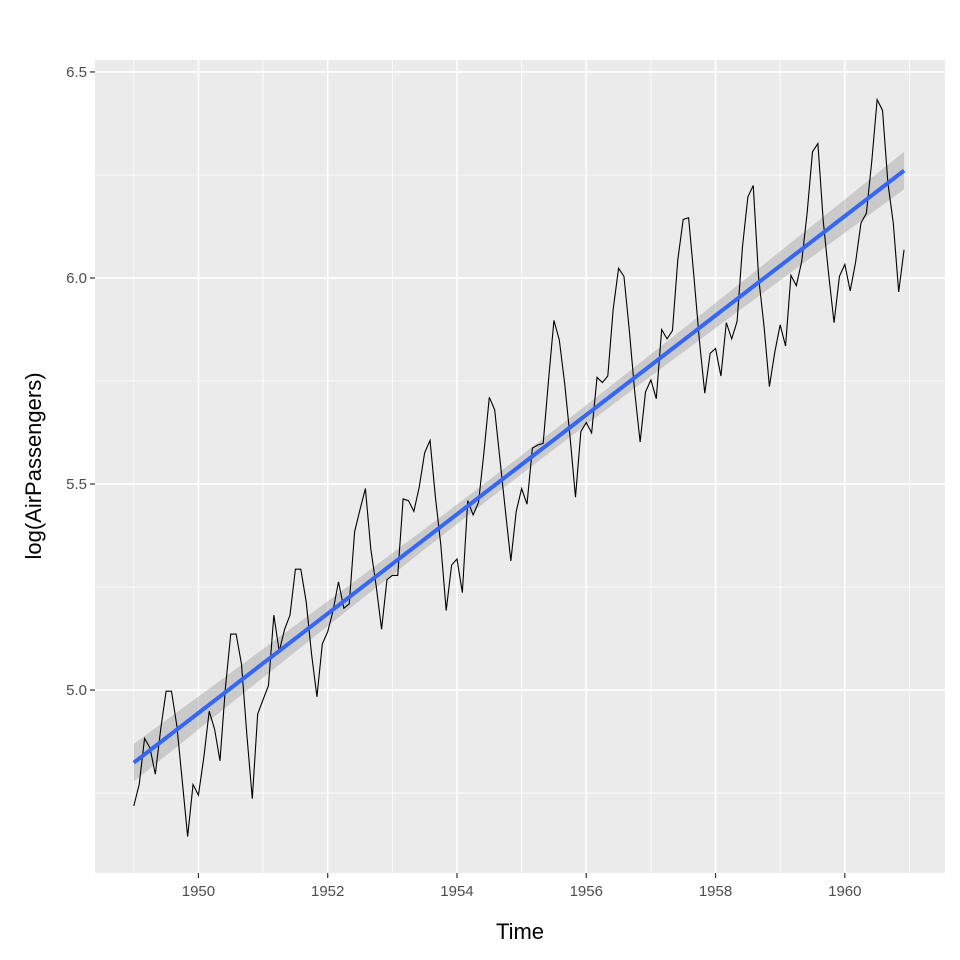  I want to click on x-tick-label: 1960, so click(844, 891).